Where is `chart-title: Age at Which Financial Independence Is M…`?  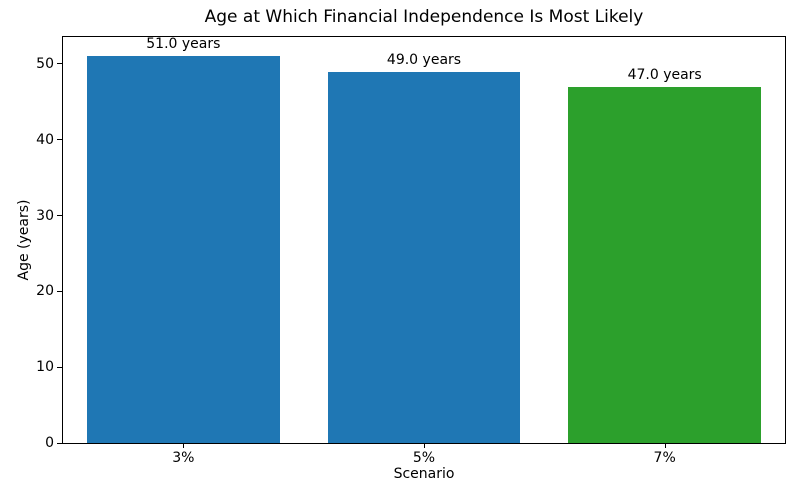
chart-title: Age at Which Financial Independence Is M… is located at coordinates (424, 17).